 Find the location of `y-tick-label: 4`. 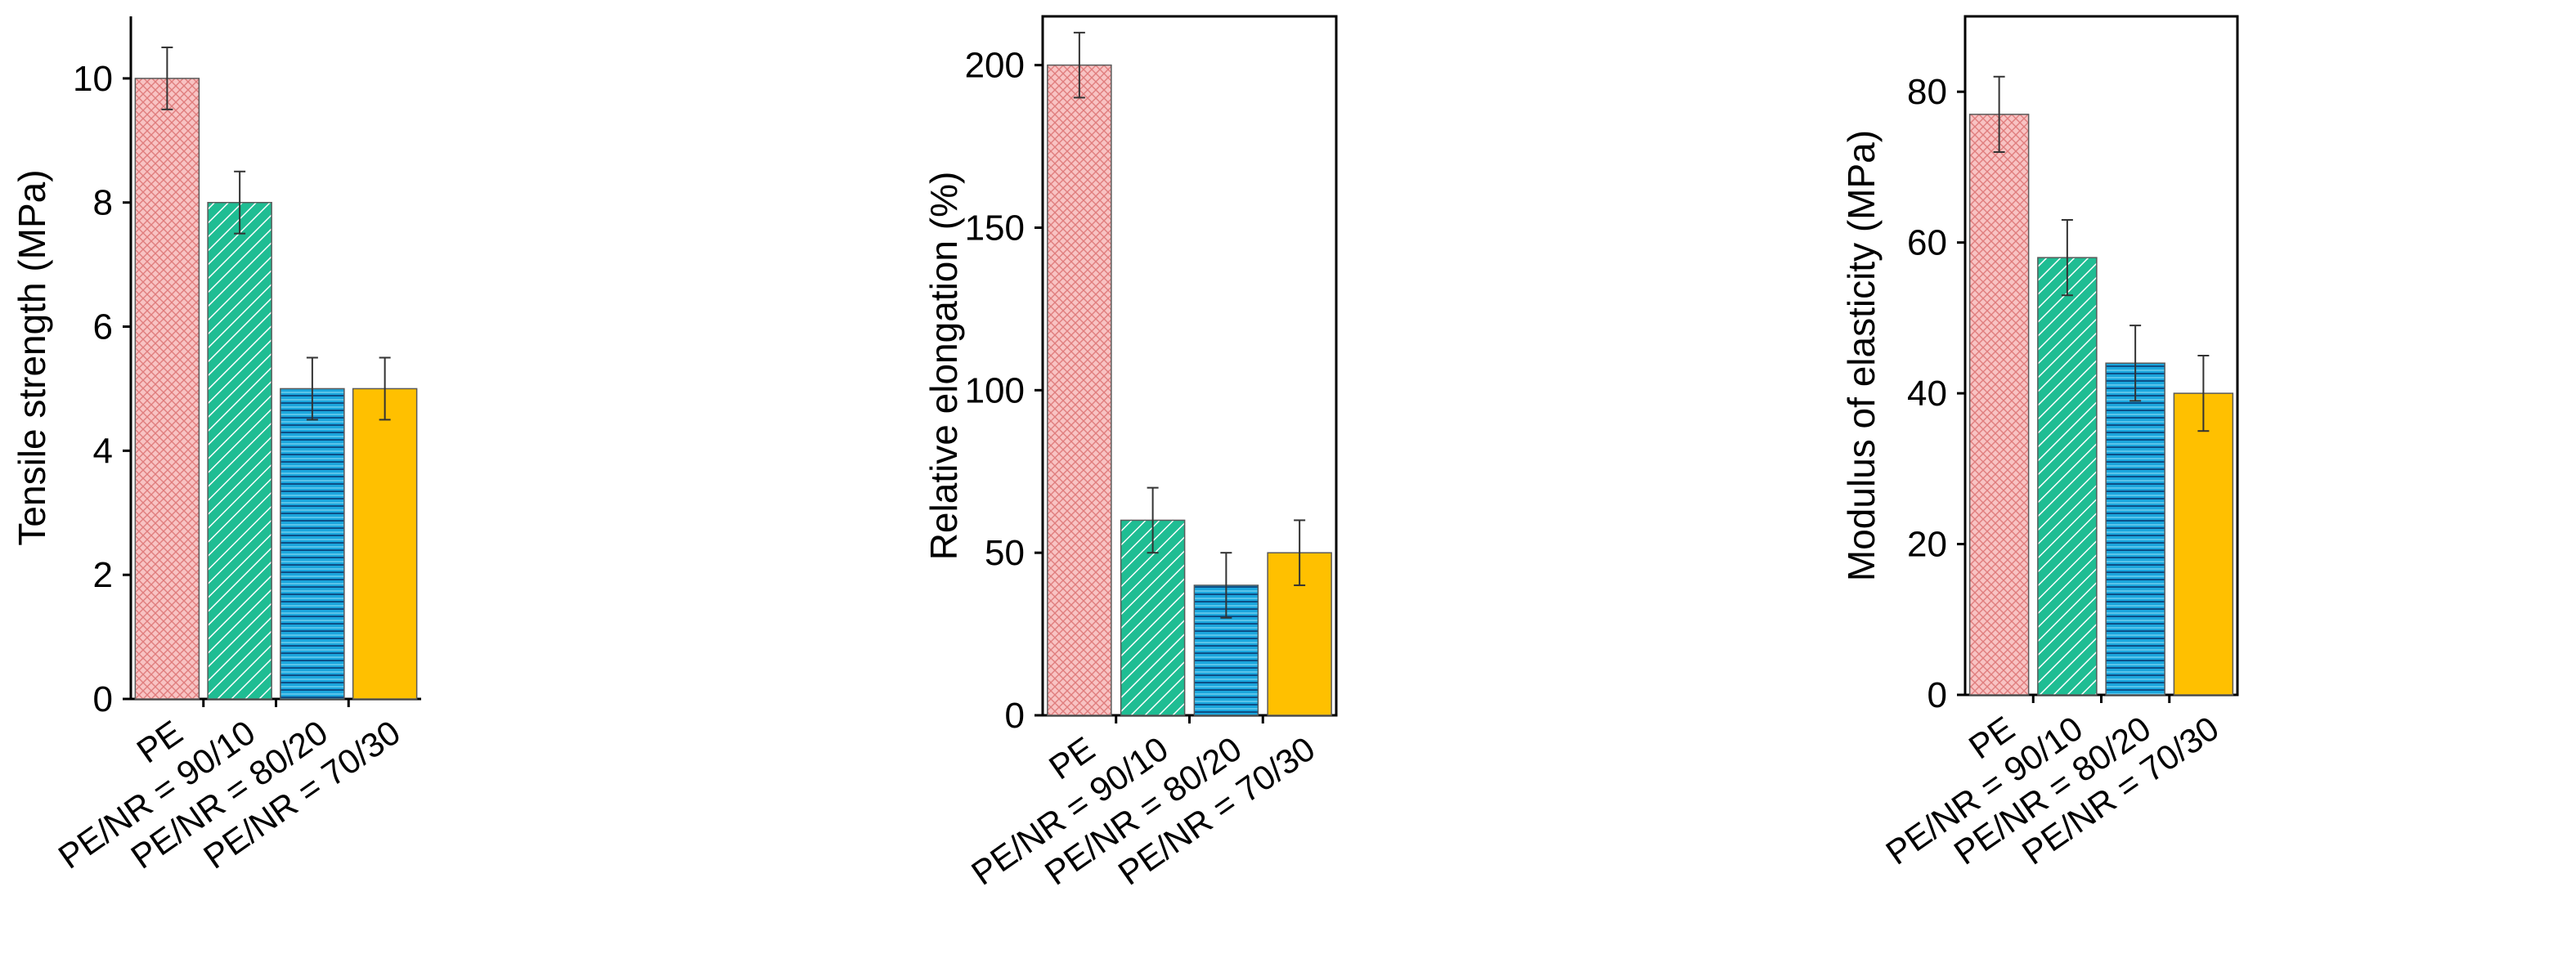

y-tick-label: 4 is located at coordinates (103, 451).